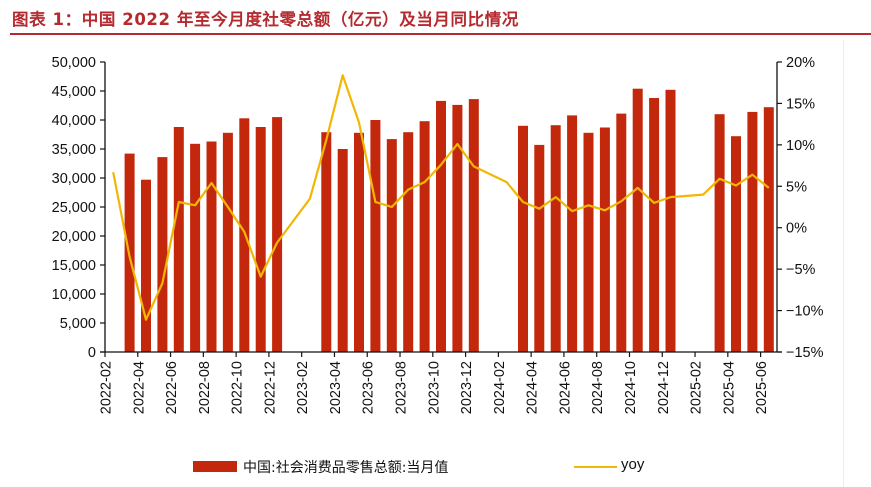 This screenshot has height=487, width=871. What do you see at coordinates (729, 387) in the screenshot?
I see `x-tick-label: 2025-04` at bounding box center [729, 387].